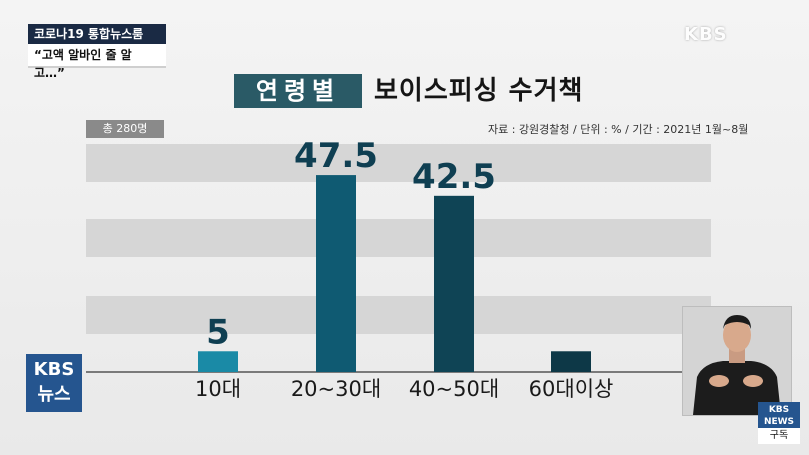  What do you see at coordinates (97, 62) in the screenshot?
I see `headline: “고액 알바인 줄 알고…”` at bounding box center [97, 62].